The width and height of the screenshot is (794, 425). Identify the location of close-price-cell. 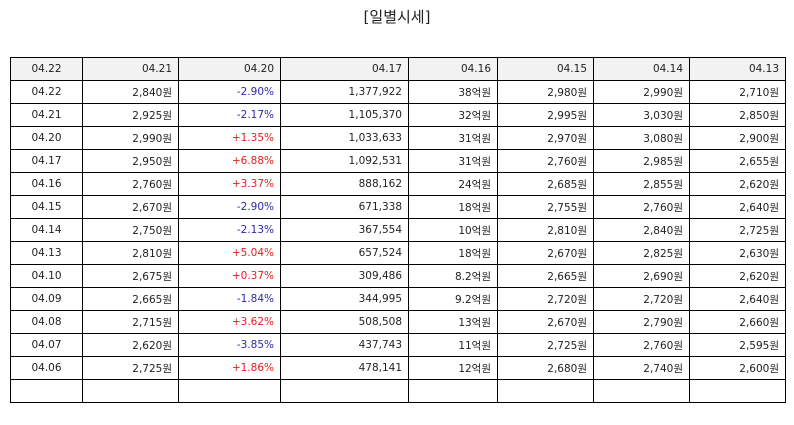
(130, 391).